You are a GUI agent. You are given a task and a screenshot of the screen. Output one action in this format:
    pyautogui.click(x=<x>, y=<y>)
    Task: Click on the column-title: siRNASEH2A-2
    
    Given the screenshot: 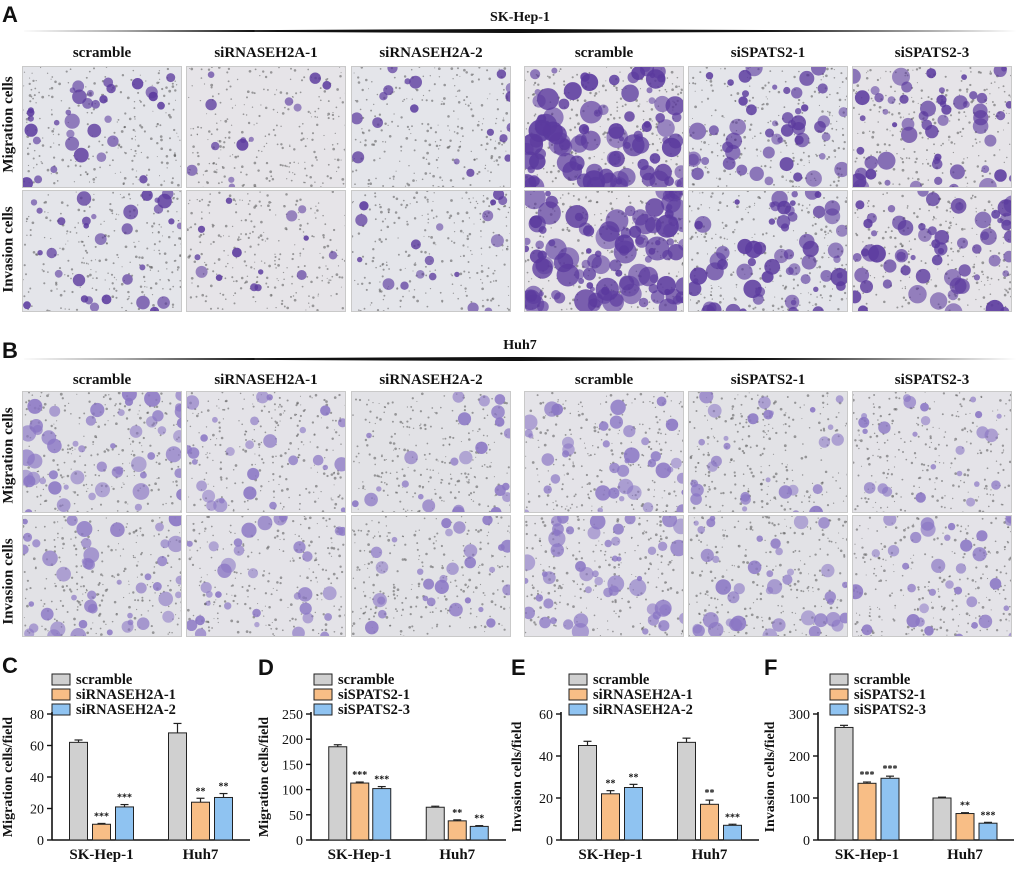 What is the action you would take?
    pyautogui.click(x=431, y=53)
    